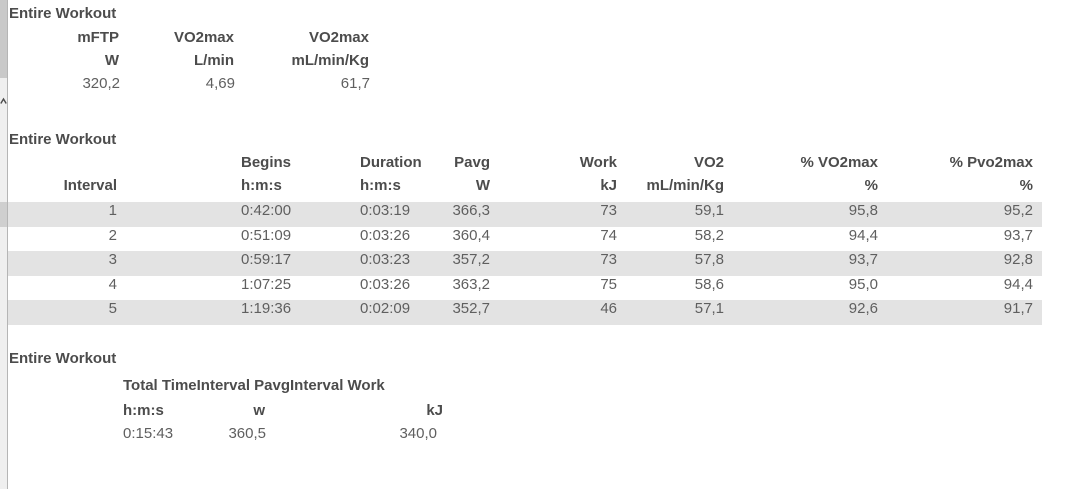  I want to click on column-header: Begins, so click(266, 162).